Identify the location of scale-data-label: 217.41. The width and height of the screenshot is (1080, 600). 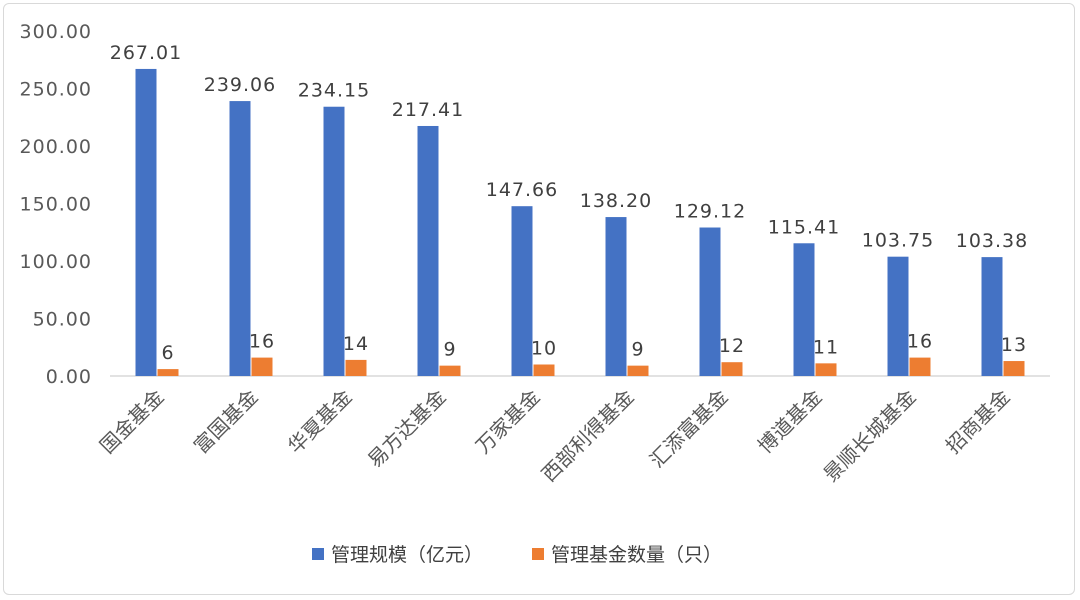
(428, 110).